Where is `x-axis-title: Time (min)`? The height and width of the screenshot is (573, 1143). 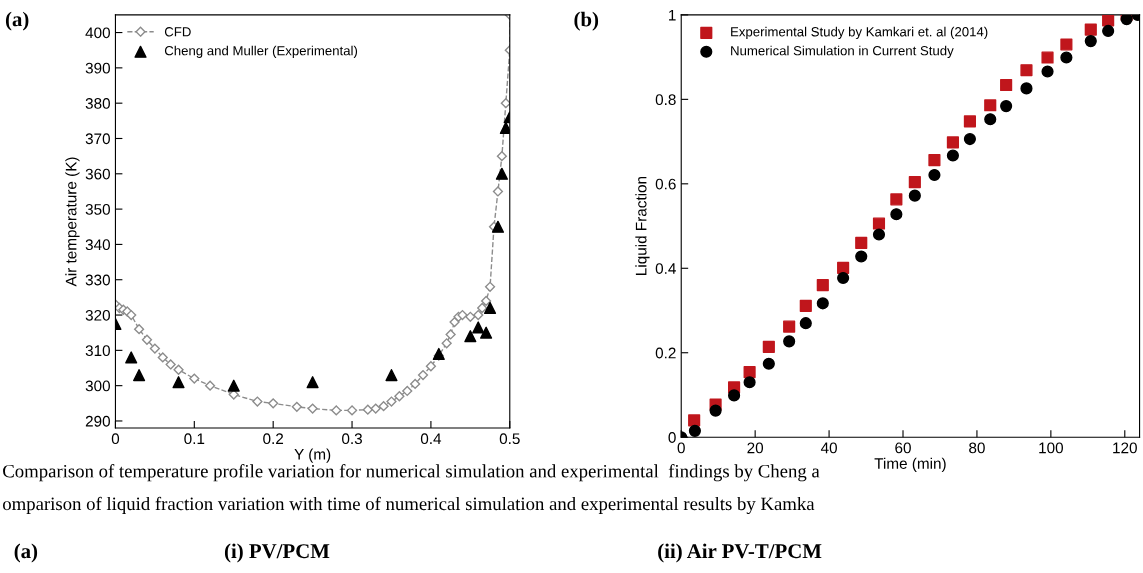
x-axis-title: Time (min) is located at coordinates (910, 464).